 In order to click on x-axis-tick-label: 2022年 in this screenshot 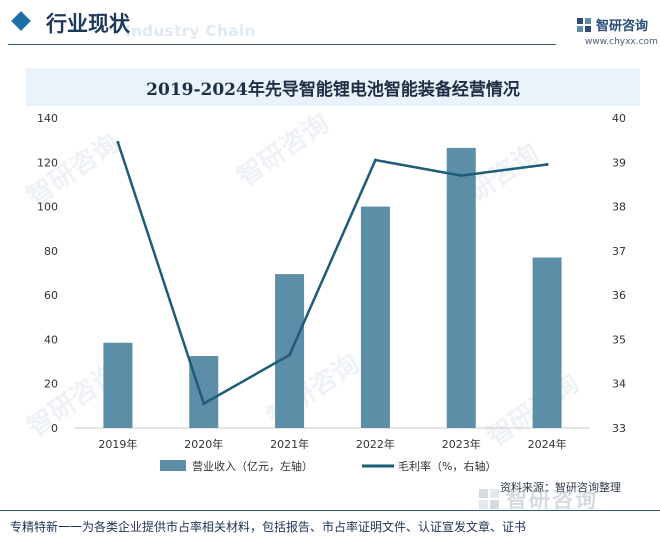, I will do `click(375, 444)`.